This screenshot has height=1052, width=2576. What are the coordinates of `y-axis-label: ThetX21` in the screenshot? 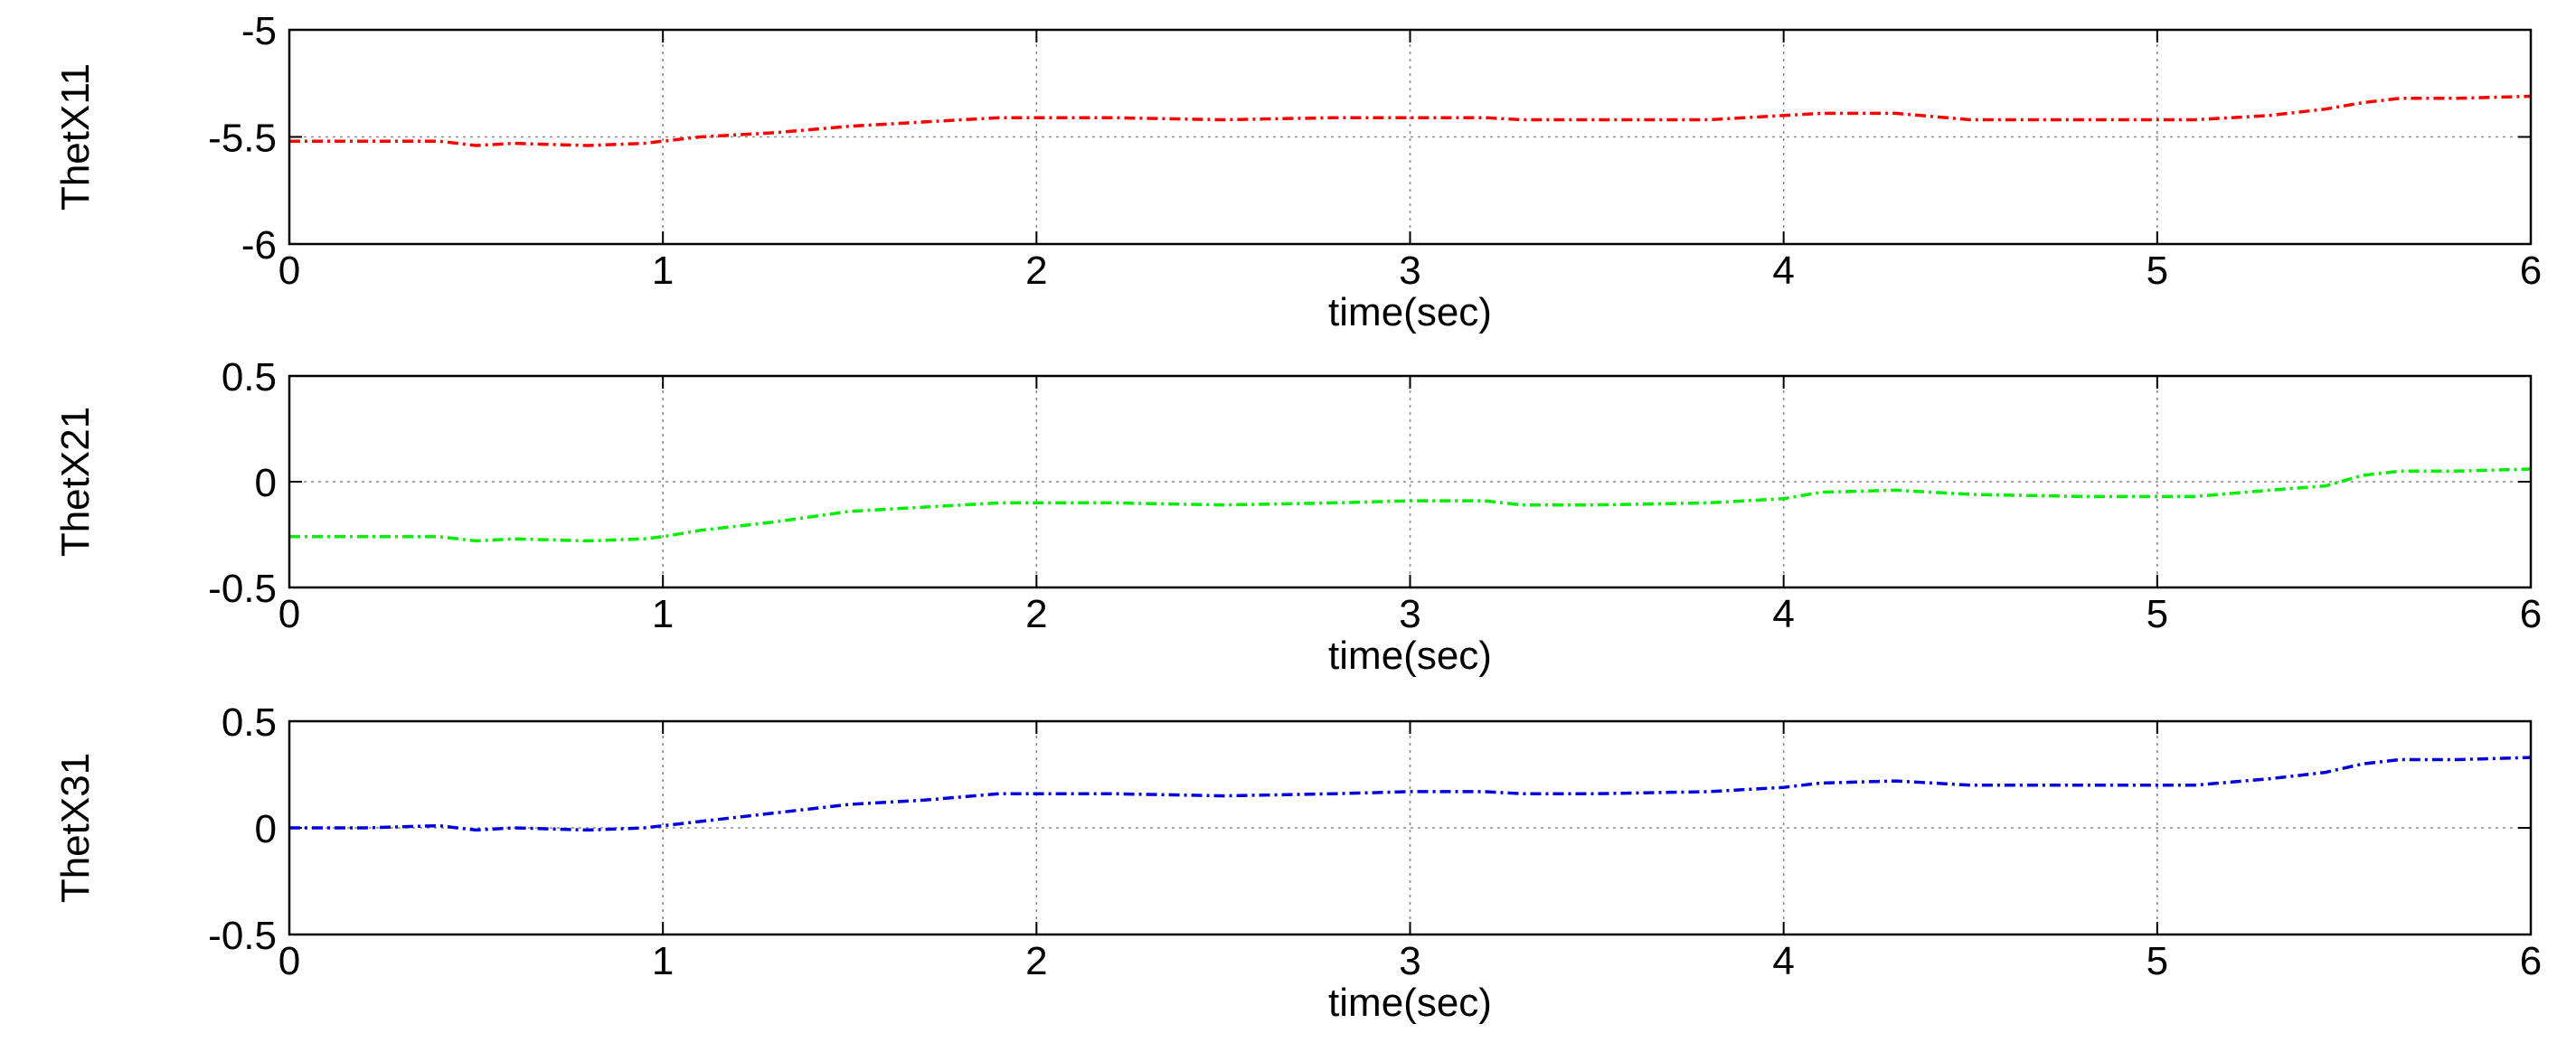 It's located at (75, 482).